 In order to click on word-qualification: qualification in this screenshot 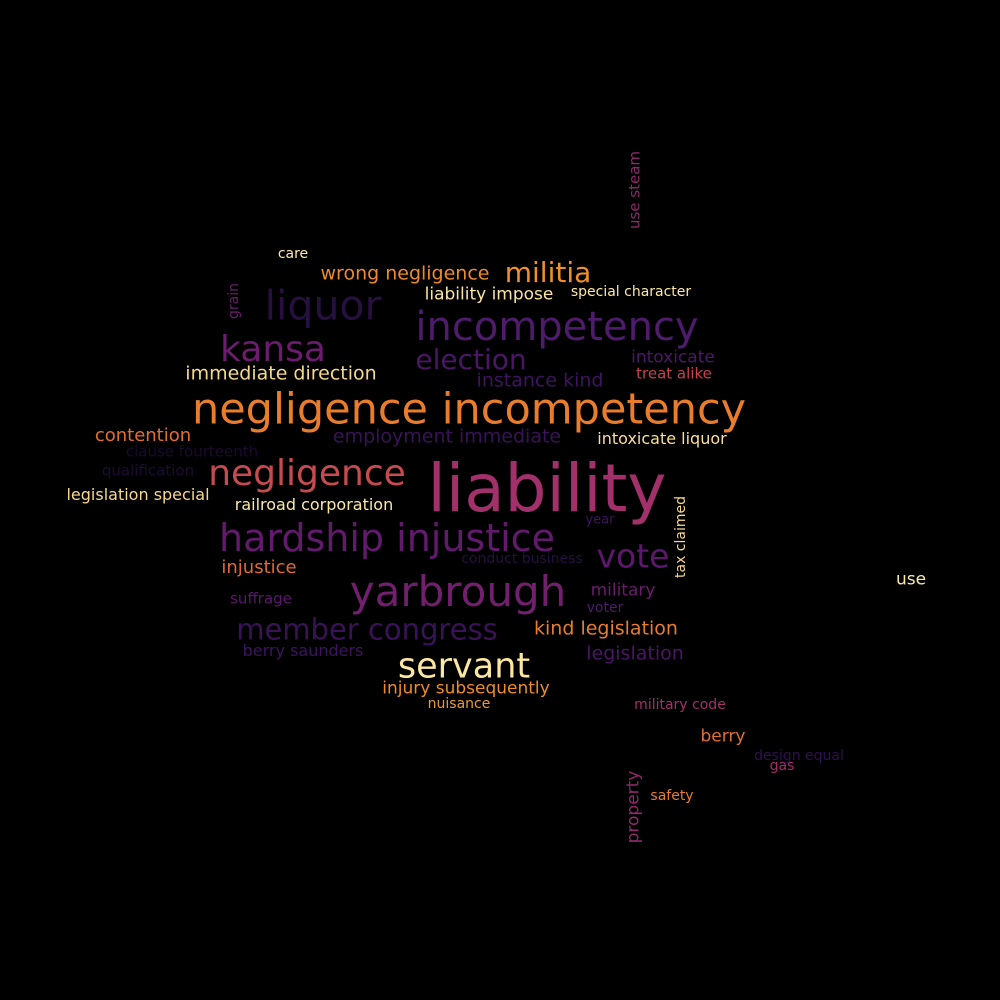, I will do `click(148, 470)`.